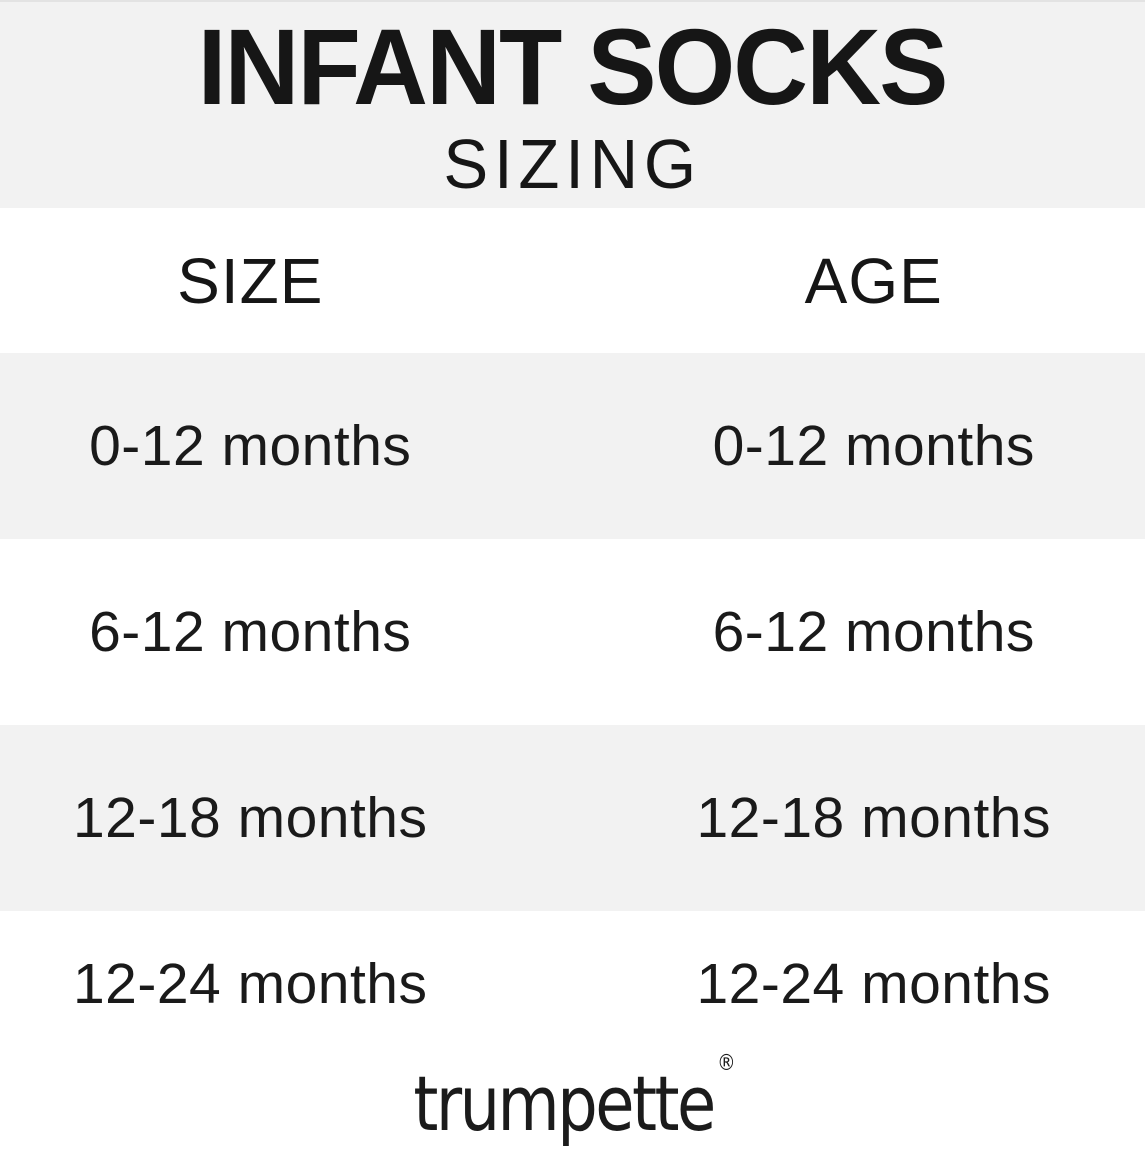 The width and height of the screenshot is (1145, 1152). Describe the element at coordinates (873, 632) in the screenshot. I see `age-value: 6-12 months` at that location.